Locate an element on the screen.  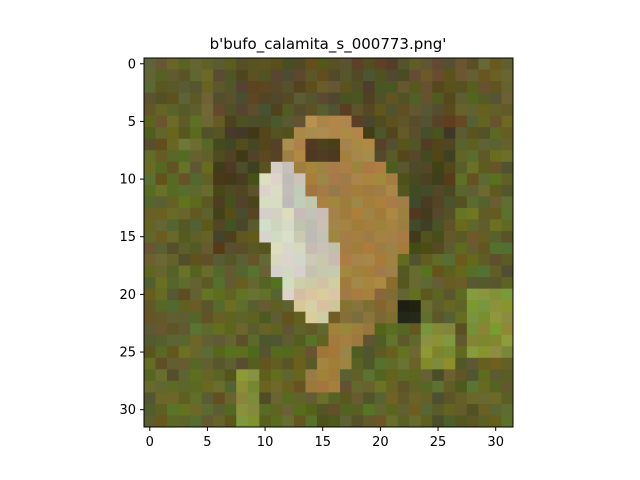
y-tick-label-30: 30 is located at coordinates (127, 410).